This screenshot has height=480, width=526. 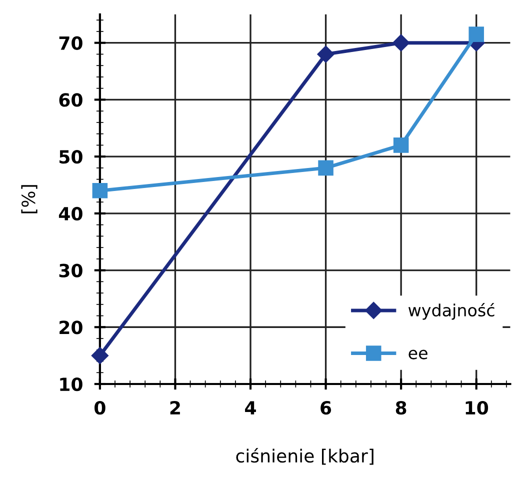 I want to click on x-tick-label: 6, so click(x=326, y=408).